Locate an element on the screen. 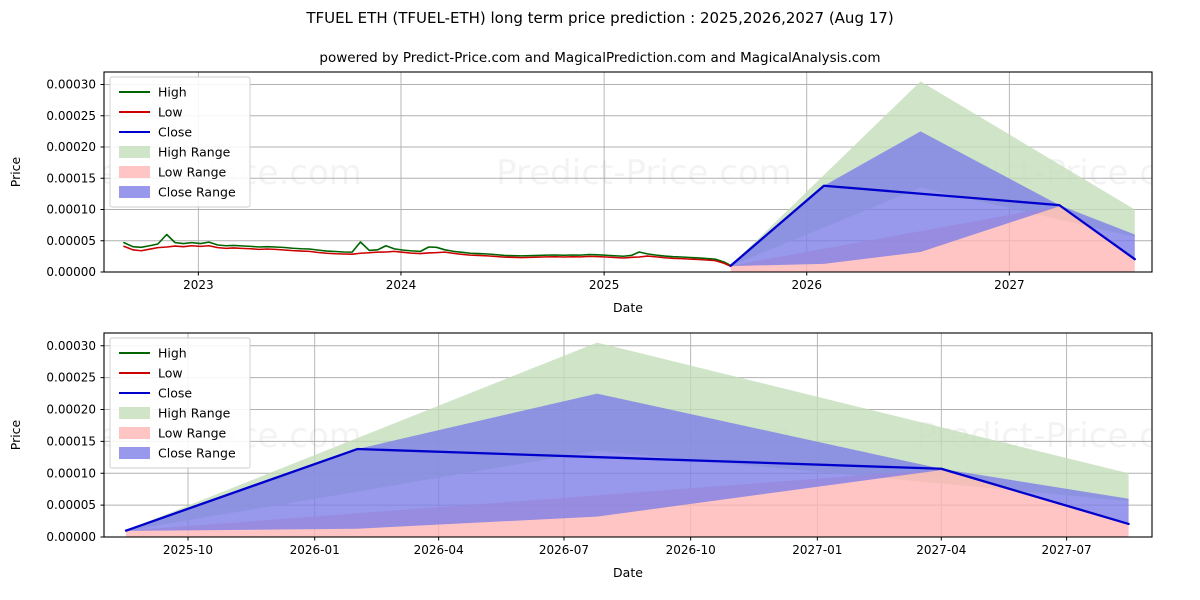 The height and width of the screenshot is (600, 1200). x-axis: 2023 2024 2025 2026 2027 Date is located at coordinates (604, 293).